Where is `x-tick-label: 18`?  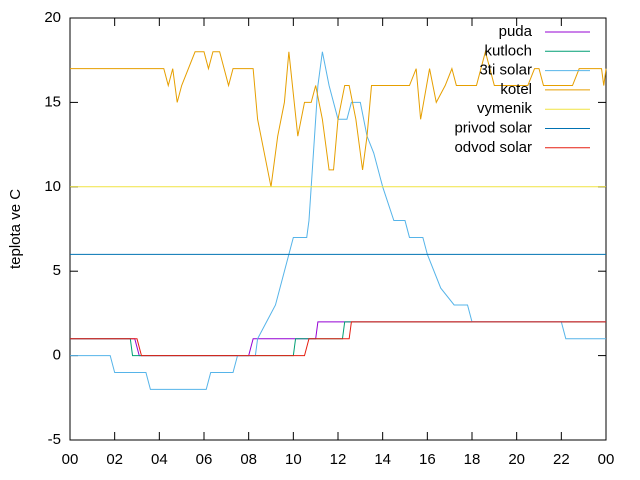 x-tick-label: 18 is located at coordinates (472, 459).